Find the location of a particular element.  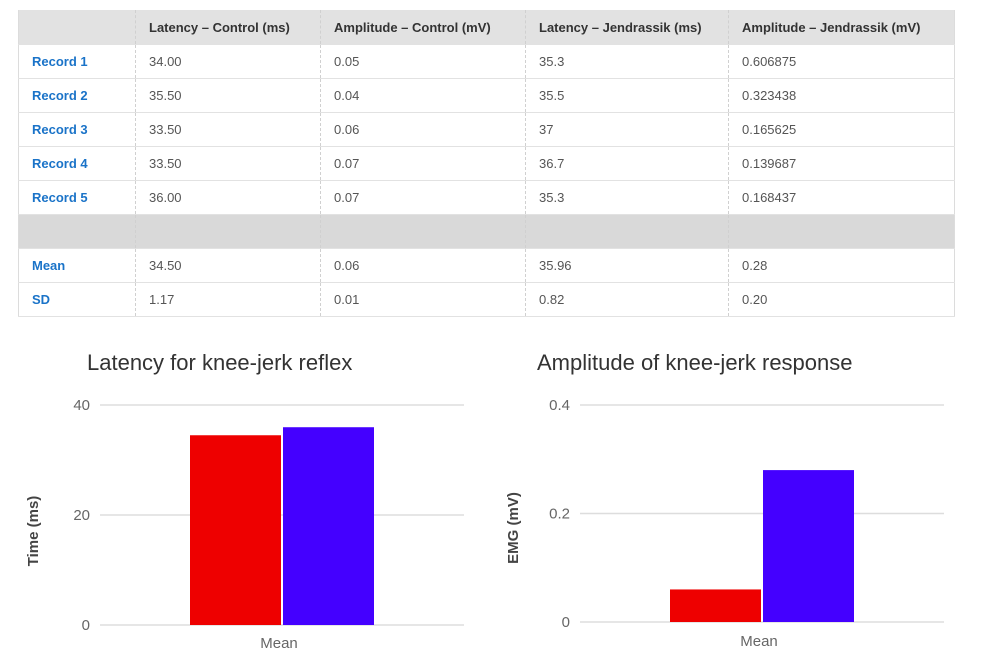

row-label-record-1: Record 1 is located at coordinates (77, 61).